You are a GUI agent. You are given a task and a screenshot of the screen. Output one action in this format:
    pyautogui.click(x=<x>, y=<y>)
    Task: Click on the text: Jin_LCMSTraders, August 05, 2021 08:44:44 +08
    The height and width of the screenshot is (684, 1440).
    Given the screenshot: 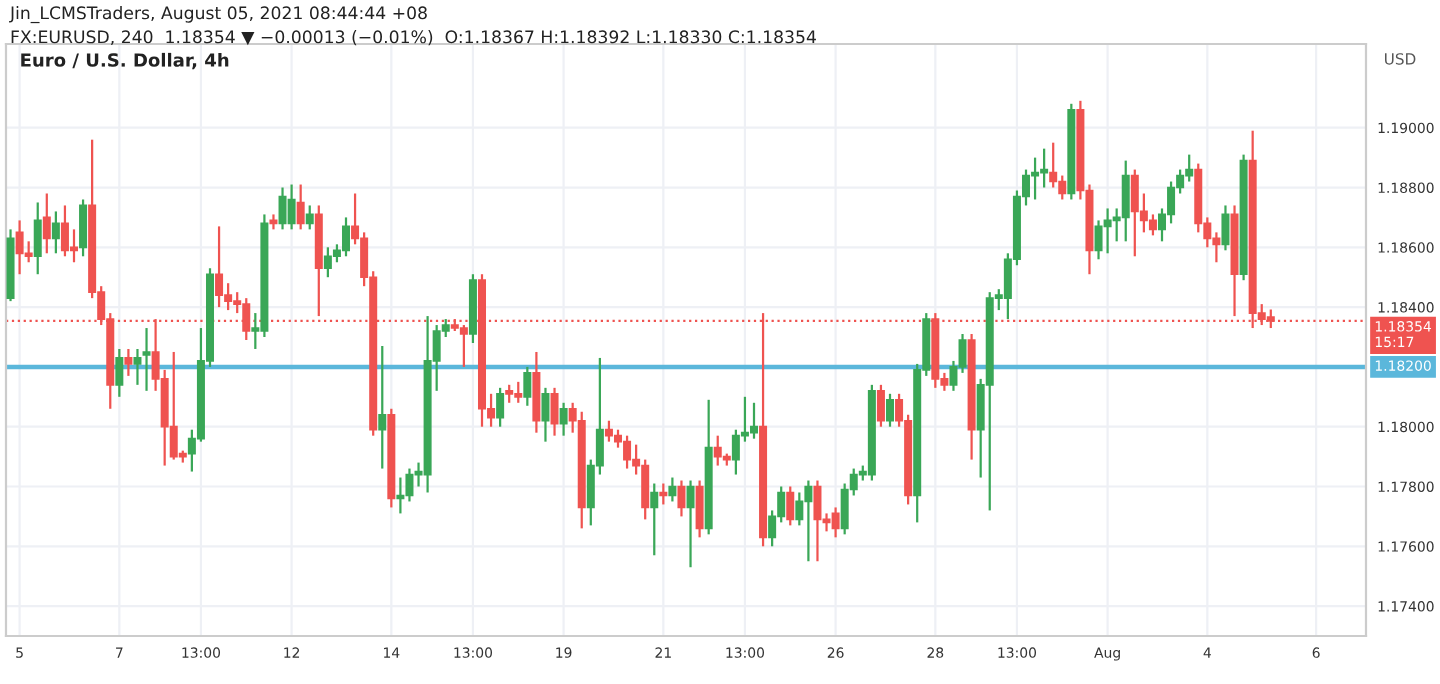 What is the action you would take?
    pyautogui.click(x=218, y=15)
    